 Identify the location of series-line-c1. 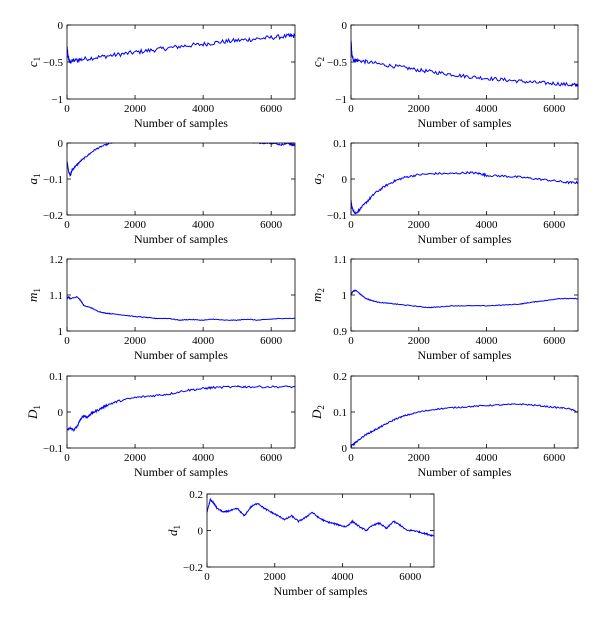
(181, 48).